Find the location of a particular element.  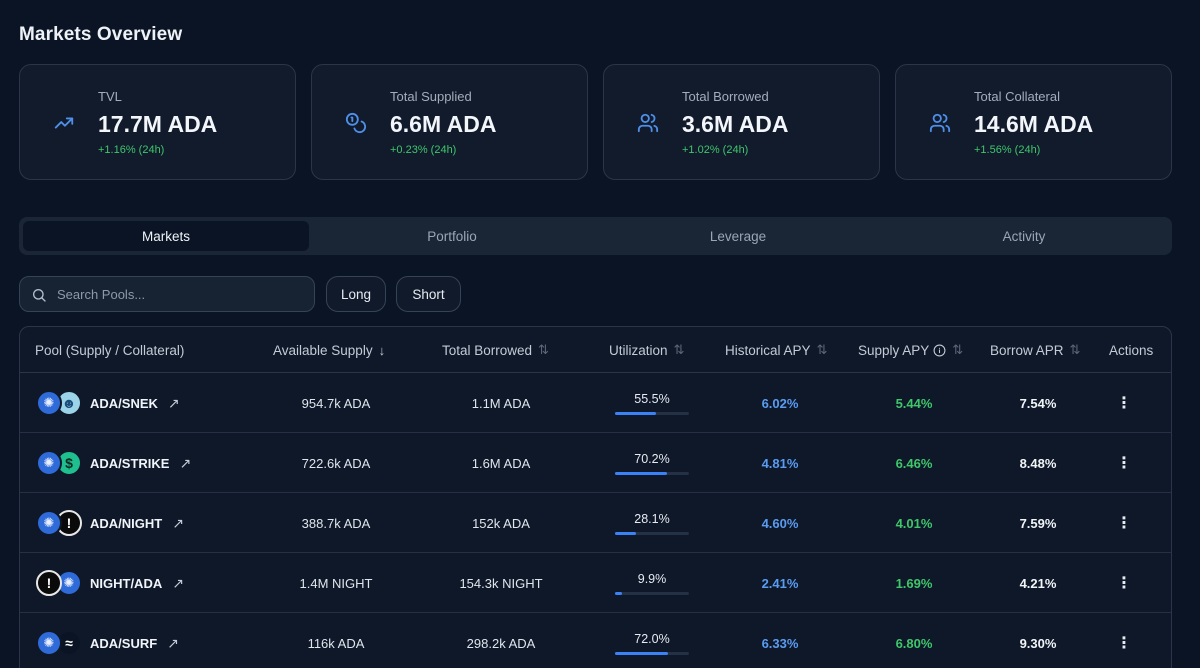

search-box is located at coordinates (167, 294).